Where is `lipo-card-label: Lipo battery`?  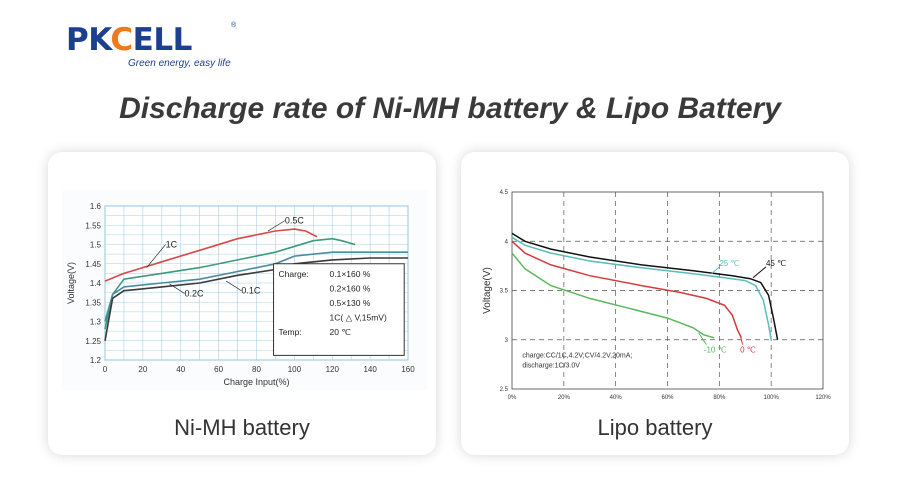
lipo-card-label: Lipo battery is located at coordinates (655, 427).